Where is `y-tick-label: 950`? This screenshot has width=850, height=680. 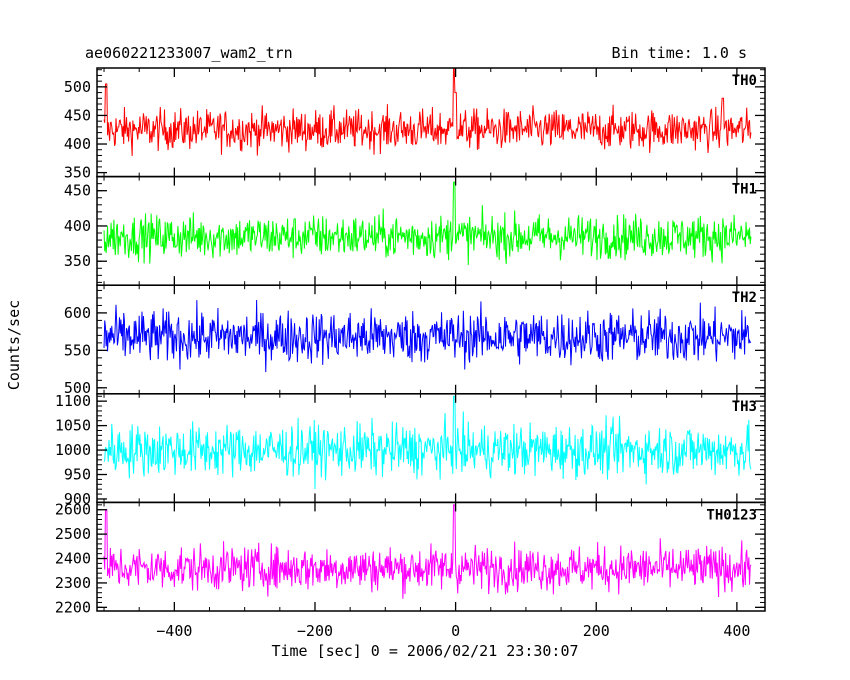 y-tick-label: 950 is located at coordinates (77, 475).